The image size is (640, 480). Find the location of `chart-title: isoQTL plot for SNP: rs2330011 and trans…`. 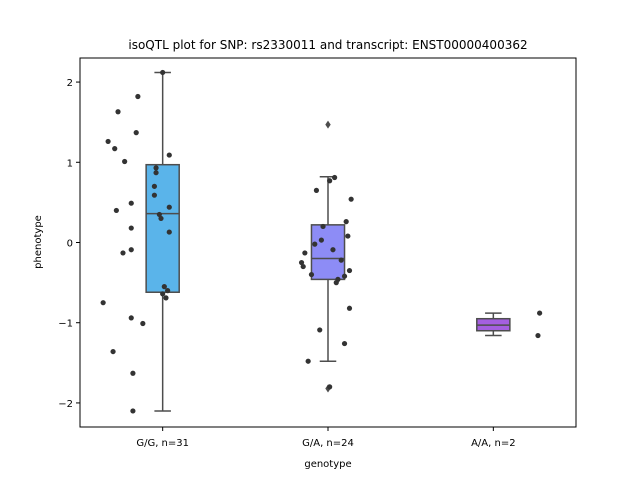

chart-title: isoQTL plot for SNP: rs2330011 and trans… is located at coordinates (327, 45).